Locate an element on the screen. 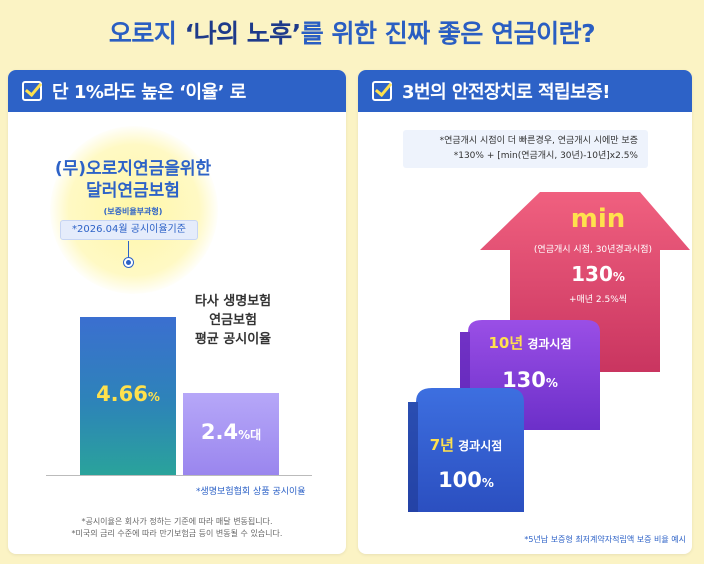  chart-baseline is located at coordinates (179, 475).